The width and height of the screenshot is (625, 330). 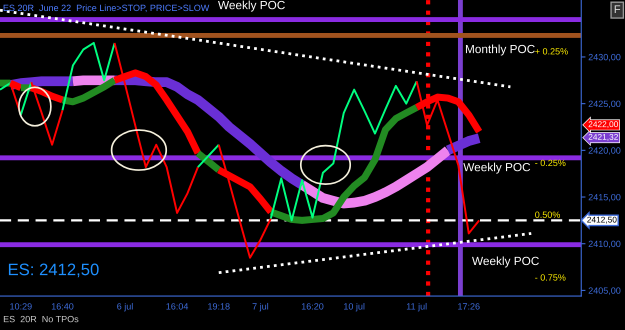 What do you see at coordinates (617, 9) in the screenshot?
I see `text: F` at bounding box center [617, 9].